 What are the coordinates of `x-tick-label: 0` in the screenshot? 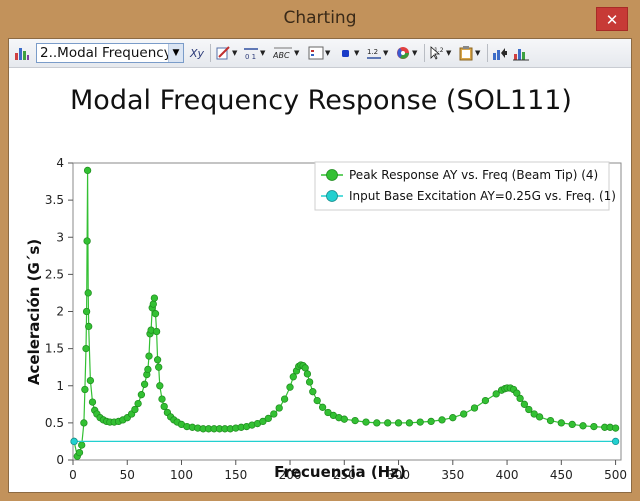 It's located at (73, 475).